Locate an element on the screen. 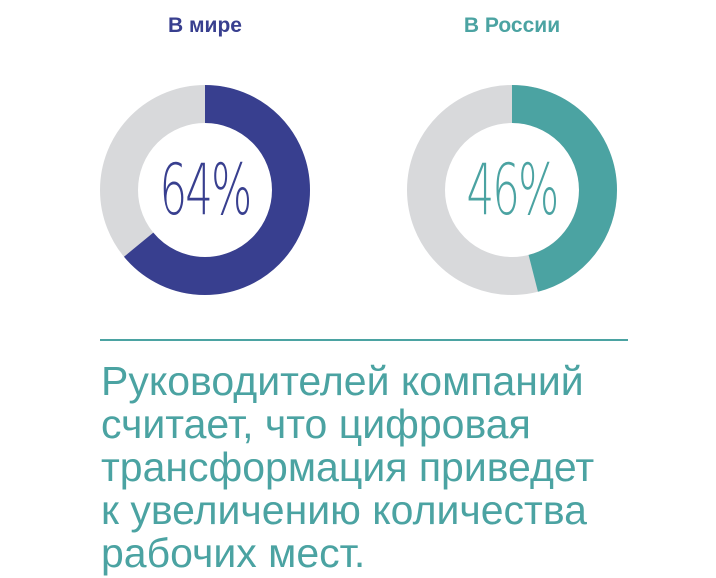 The image size is (716, 578). russia-title: В России is located at coordinates (512, 25).